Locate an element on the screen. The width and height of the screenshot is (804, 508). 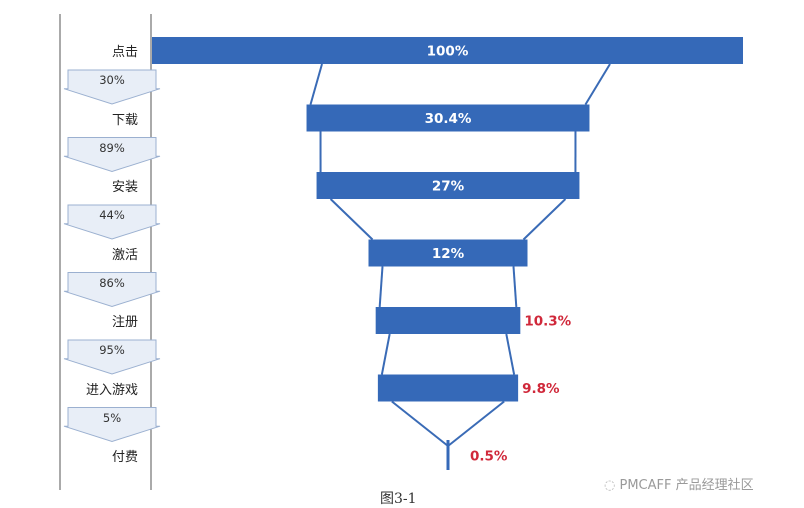
value-label-0: 100% is located at coordinates (448, 52).